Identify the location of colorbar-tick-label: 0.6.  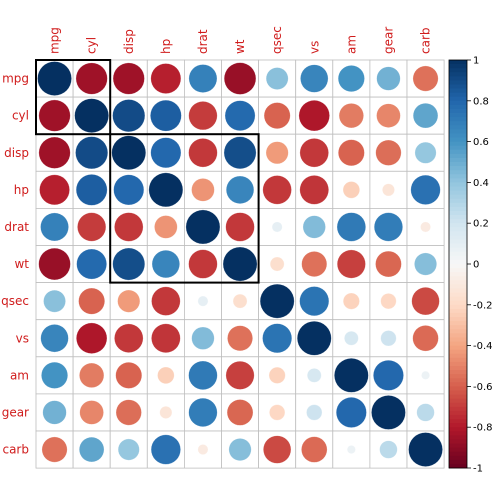
(481, 142).